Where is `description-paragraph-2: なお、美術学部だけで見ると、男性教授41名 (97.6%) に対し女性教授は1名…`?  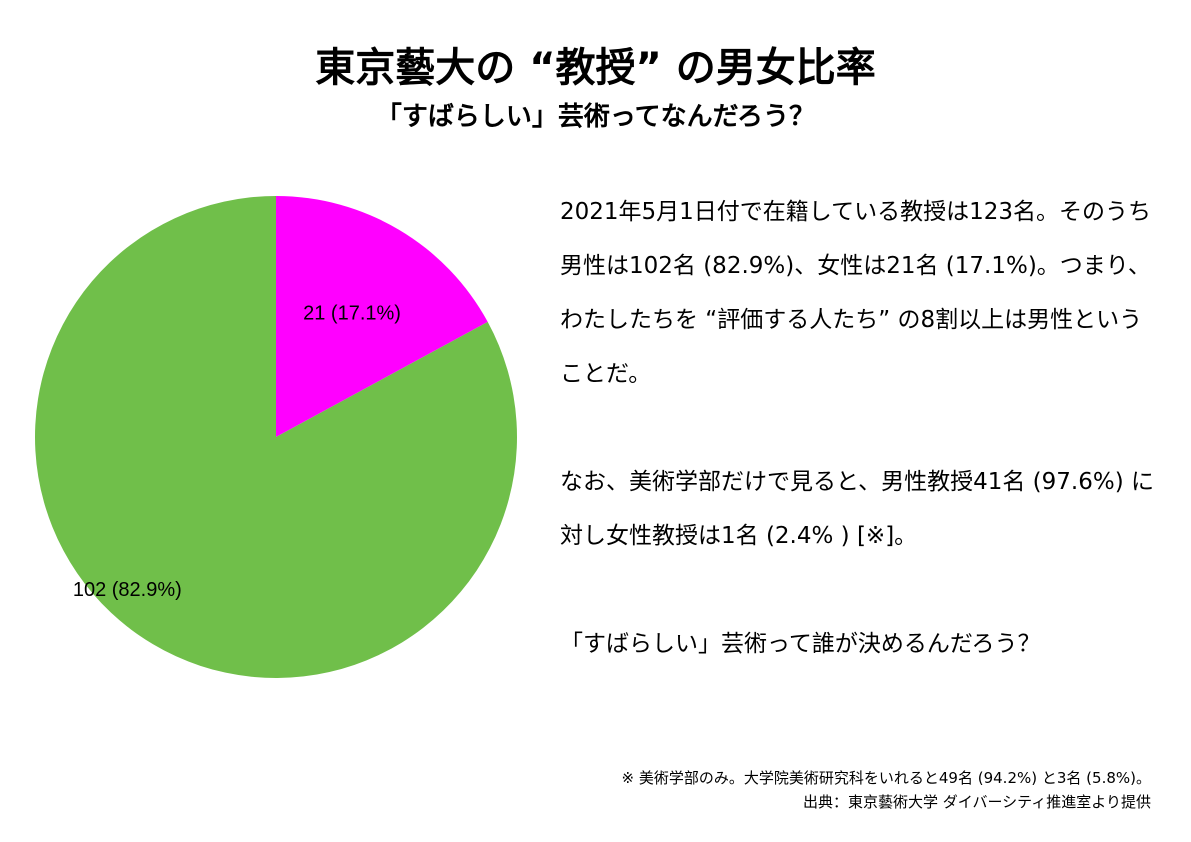 description-paragraph-2: なお、美術学部だけで見ると、男性教授41名 (97.6%) に対し女性教授は1名… is located at coordinates (857, 509).